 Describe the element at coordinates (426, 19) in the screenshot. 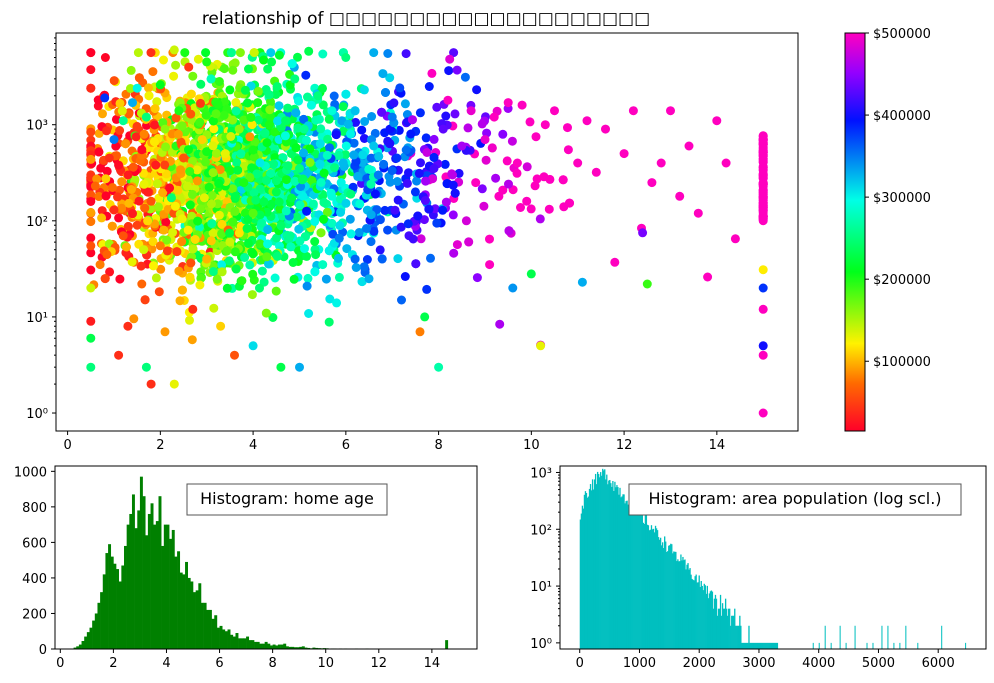

I see `scatter-title: relationship of □□□□□□□□□□□□□□□□□□□□` at that location.